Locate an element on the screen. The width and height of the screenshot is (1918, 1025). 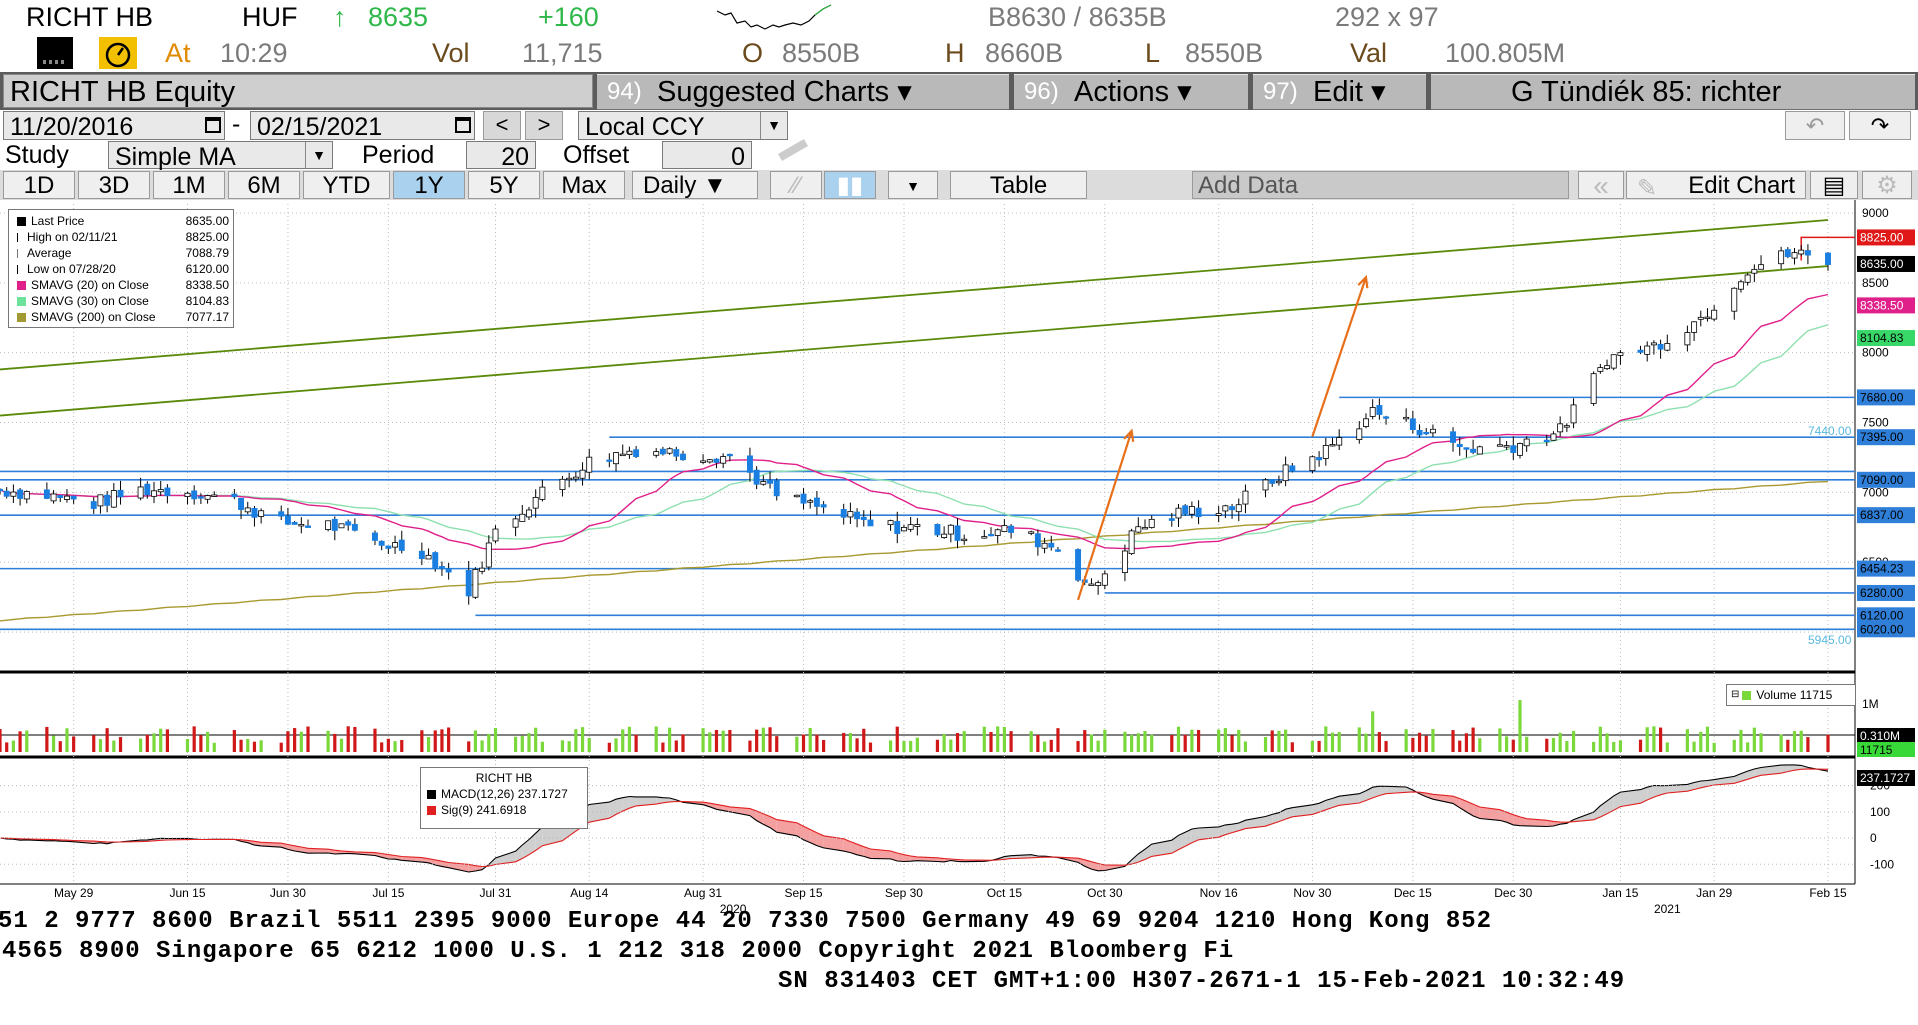
prev-period-button: < is located at coordinates (502, 125).